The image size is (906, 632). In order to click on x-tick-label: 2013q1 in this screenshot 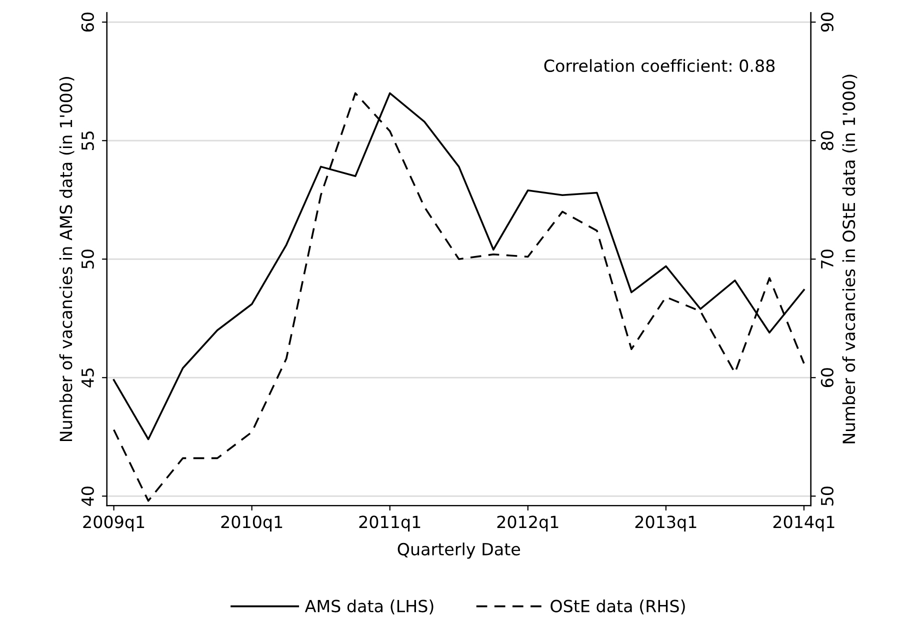, I will do `click(665, 524)`.